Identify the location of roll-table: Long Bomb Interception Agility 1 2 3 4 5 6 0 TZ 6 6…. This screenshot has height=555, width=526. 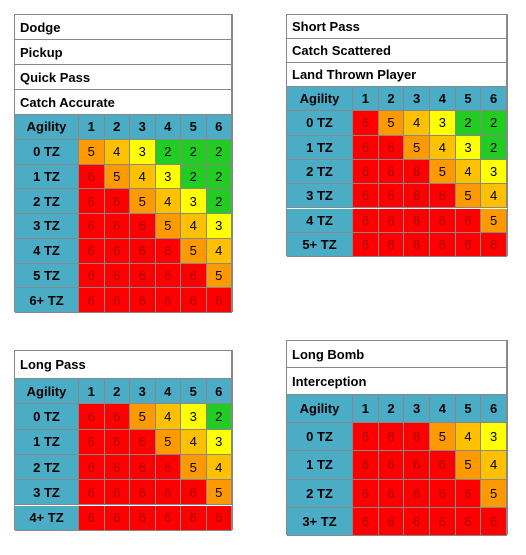
(397, 438).